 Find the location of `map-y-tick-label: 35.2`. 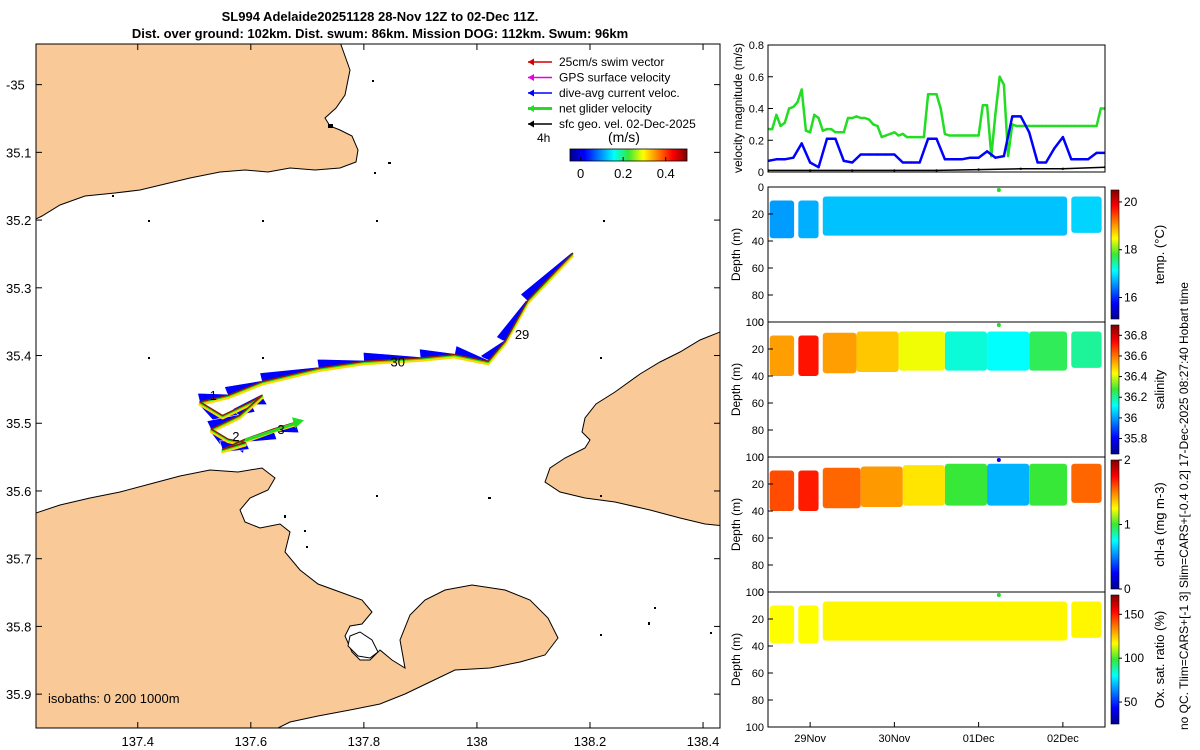

map-y-tick-label: 35.2 is located at coordinates (18, 220).